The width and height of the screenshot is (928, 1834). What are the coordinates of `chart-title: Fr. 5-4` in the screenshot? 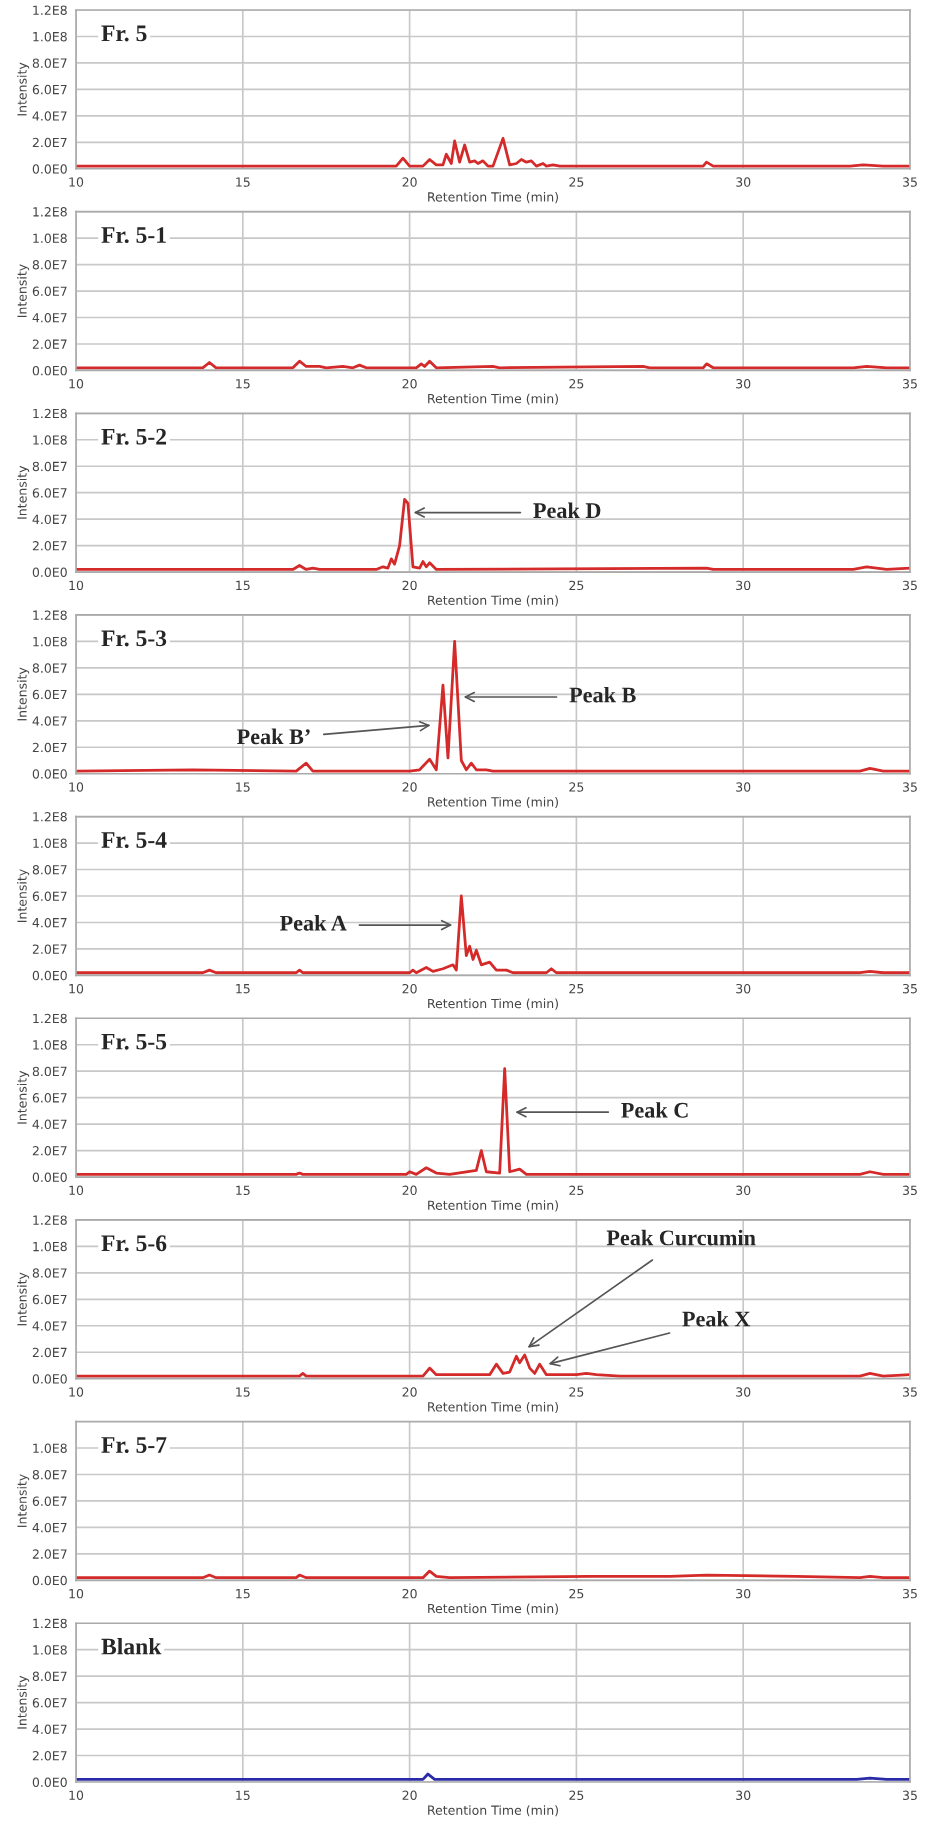 It's located at (134, 840).